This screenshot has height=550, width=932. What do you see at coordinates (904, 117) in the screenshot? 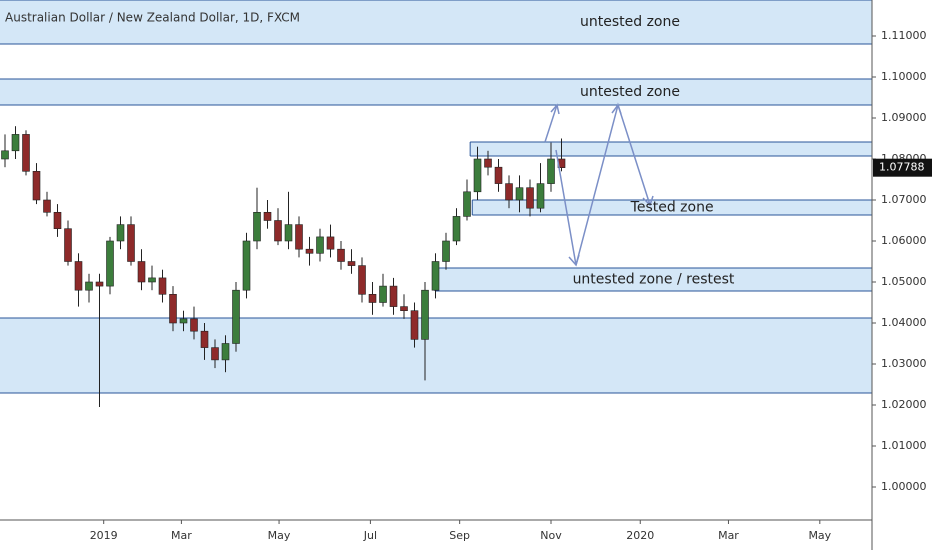
I see `y-tick-label: 1.09000` at bounding box center [904, 117].